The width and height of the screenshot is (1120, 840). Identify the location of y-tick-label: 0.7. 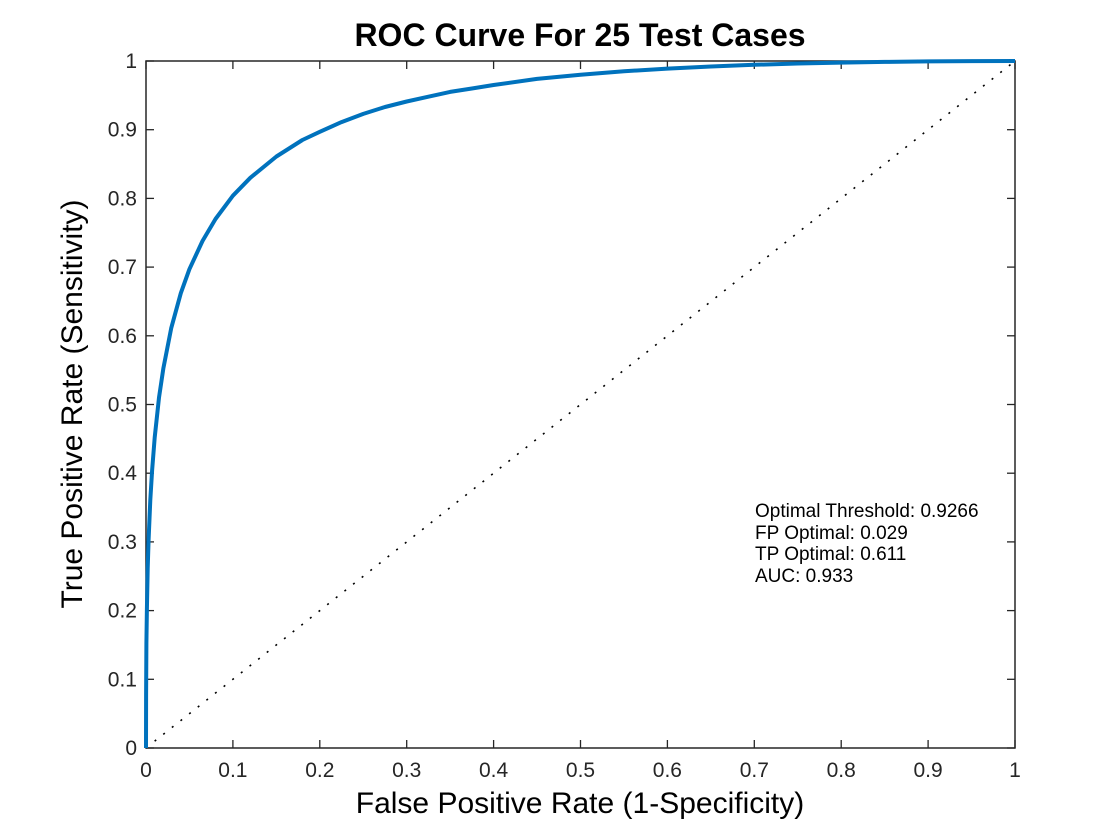
(122, 267).